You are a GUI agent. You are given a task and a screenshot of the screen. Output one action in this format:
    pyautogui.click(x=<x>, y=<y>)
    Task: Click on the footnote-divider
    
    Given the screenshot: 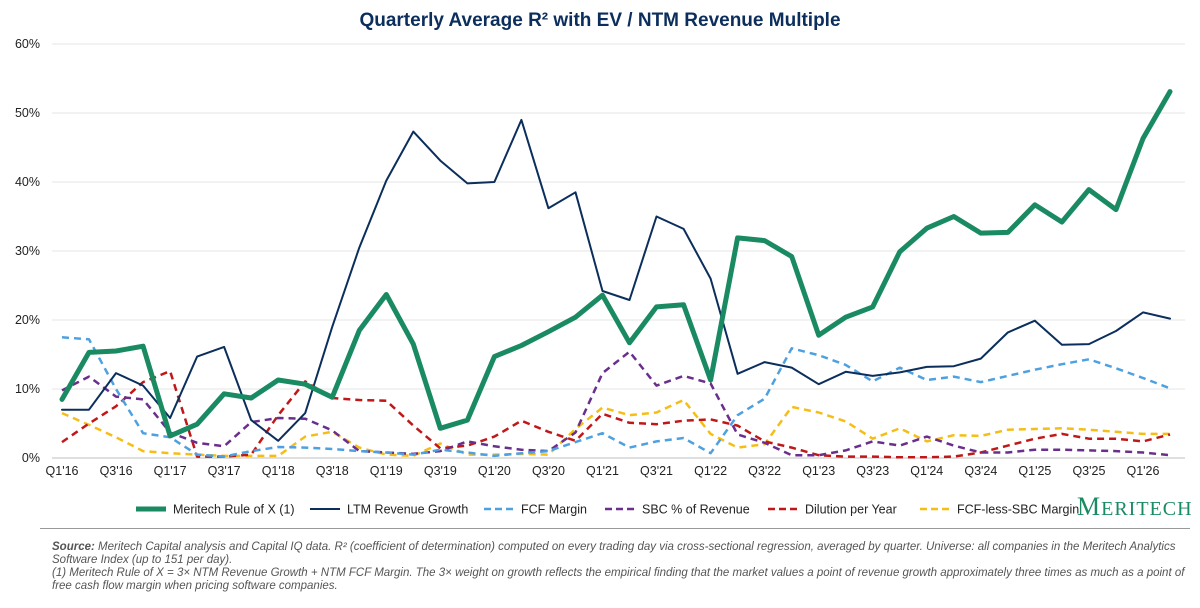 What is the action you would take?
    pyautogui.click(x=615, y=528)
    